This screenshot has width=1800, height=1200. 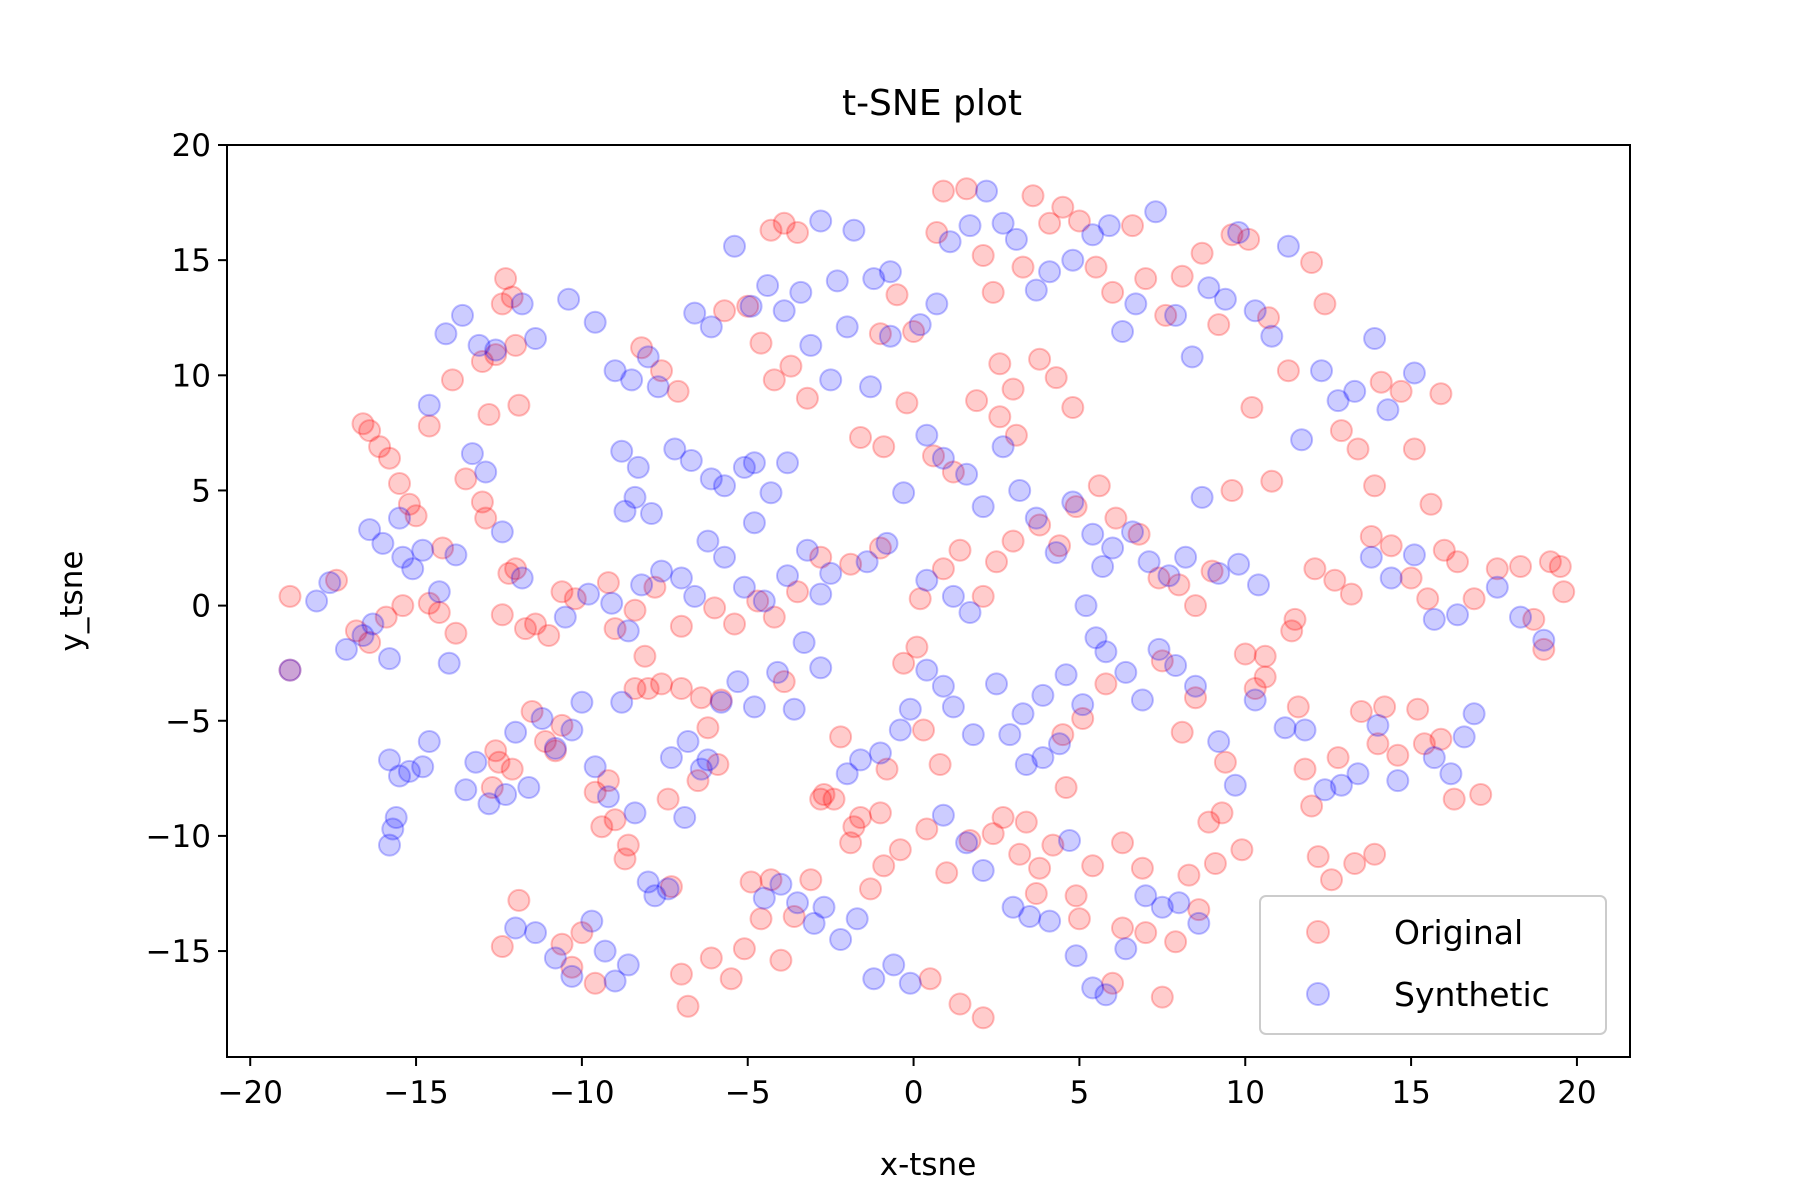 I want to click on x-tick-label: 15, so click(x=1410, y=1093).